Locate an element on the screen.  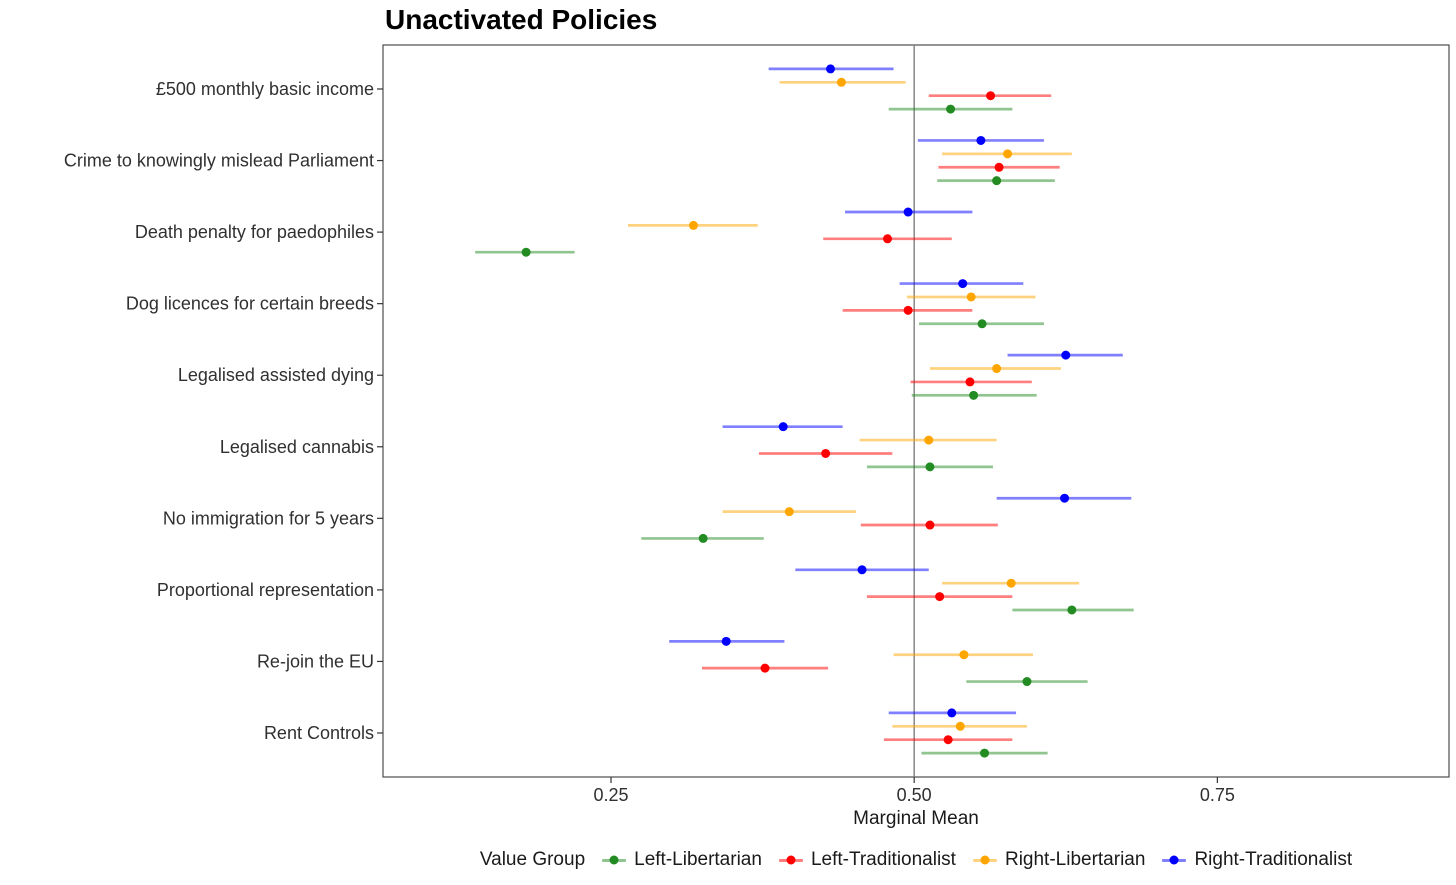
x-tick-label: 0.25 is located at coordinates (610, 795).